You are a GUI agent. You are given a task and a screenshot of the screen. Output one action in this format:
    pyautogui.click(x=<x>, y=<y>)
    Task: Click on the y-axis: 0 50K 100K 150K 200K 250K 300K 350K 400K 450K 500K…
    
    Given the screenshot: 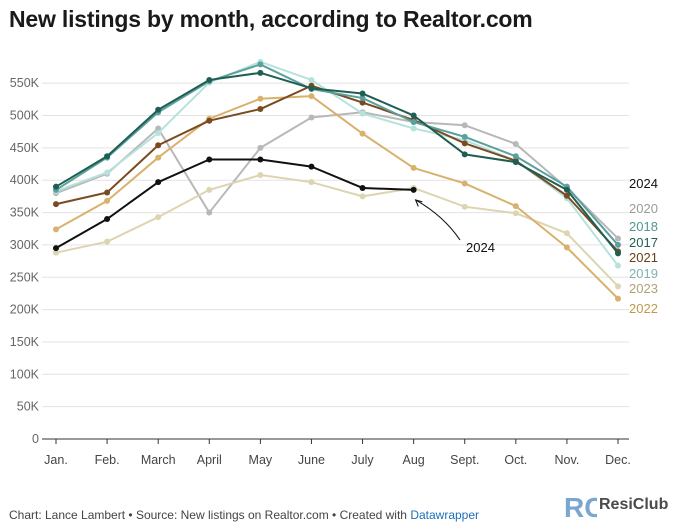 What is the action you would take?
    pyautogui.click(x=25, y=261)
    